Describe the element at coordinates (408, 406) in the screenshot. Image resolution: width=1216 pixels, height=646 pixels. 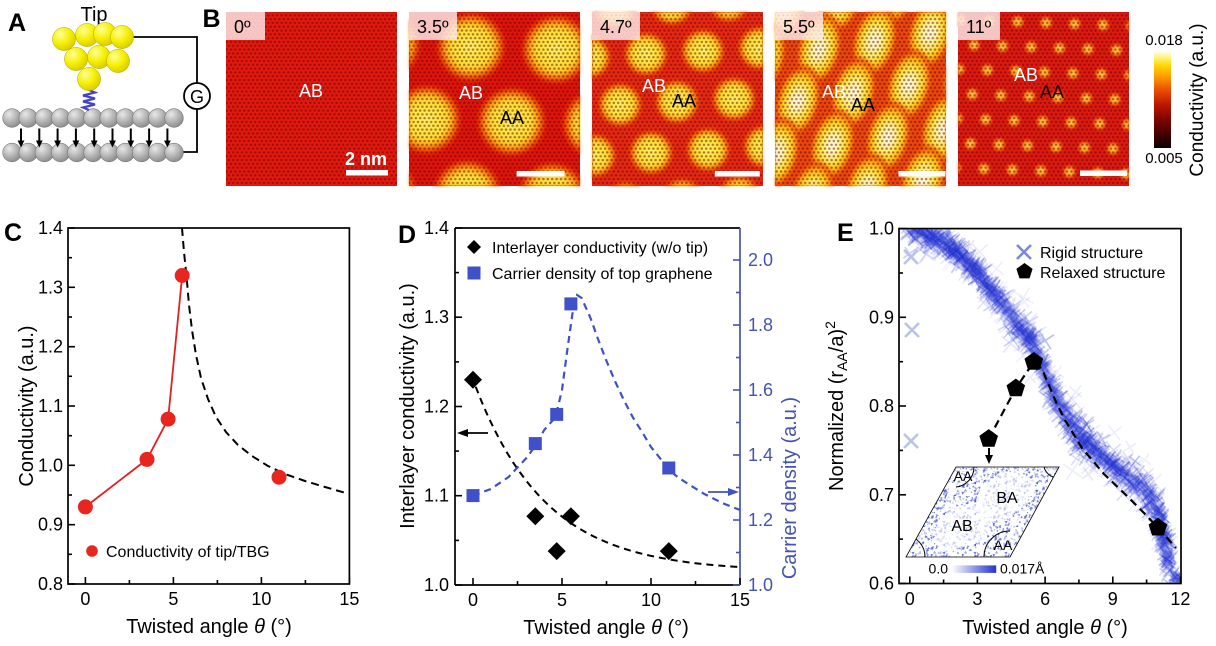
I see `svg-text: Interlayer conductivity (a.u.)` at that location.